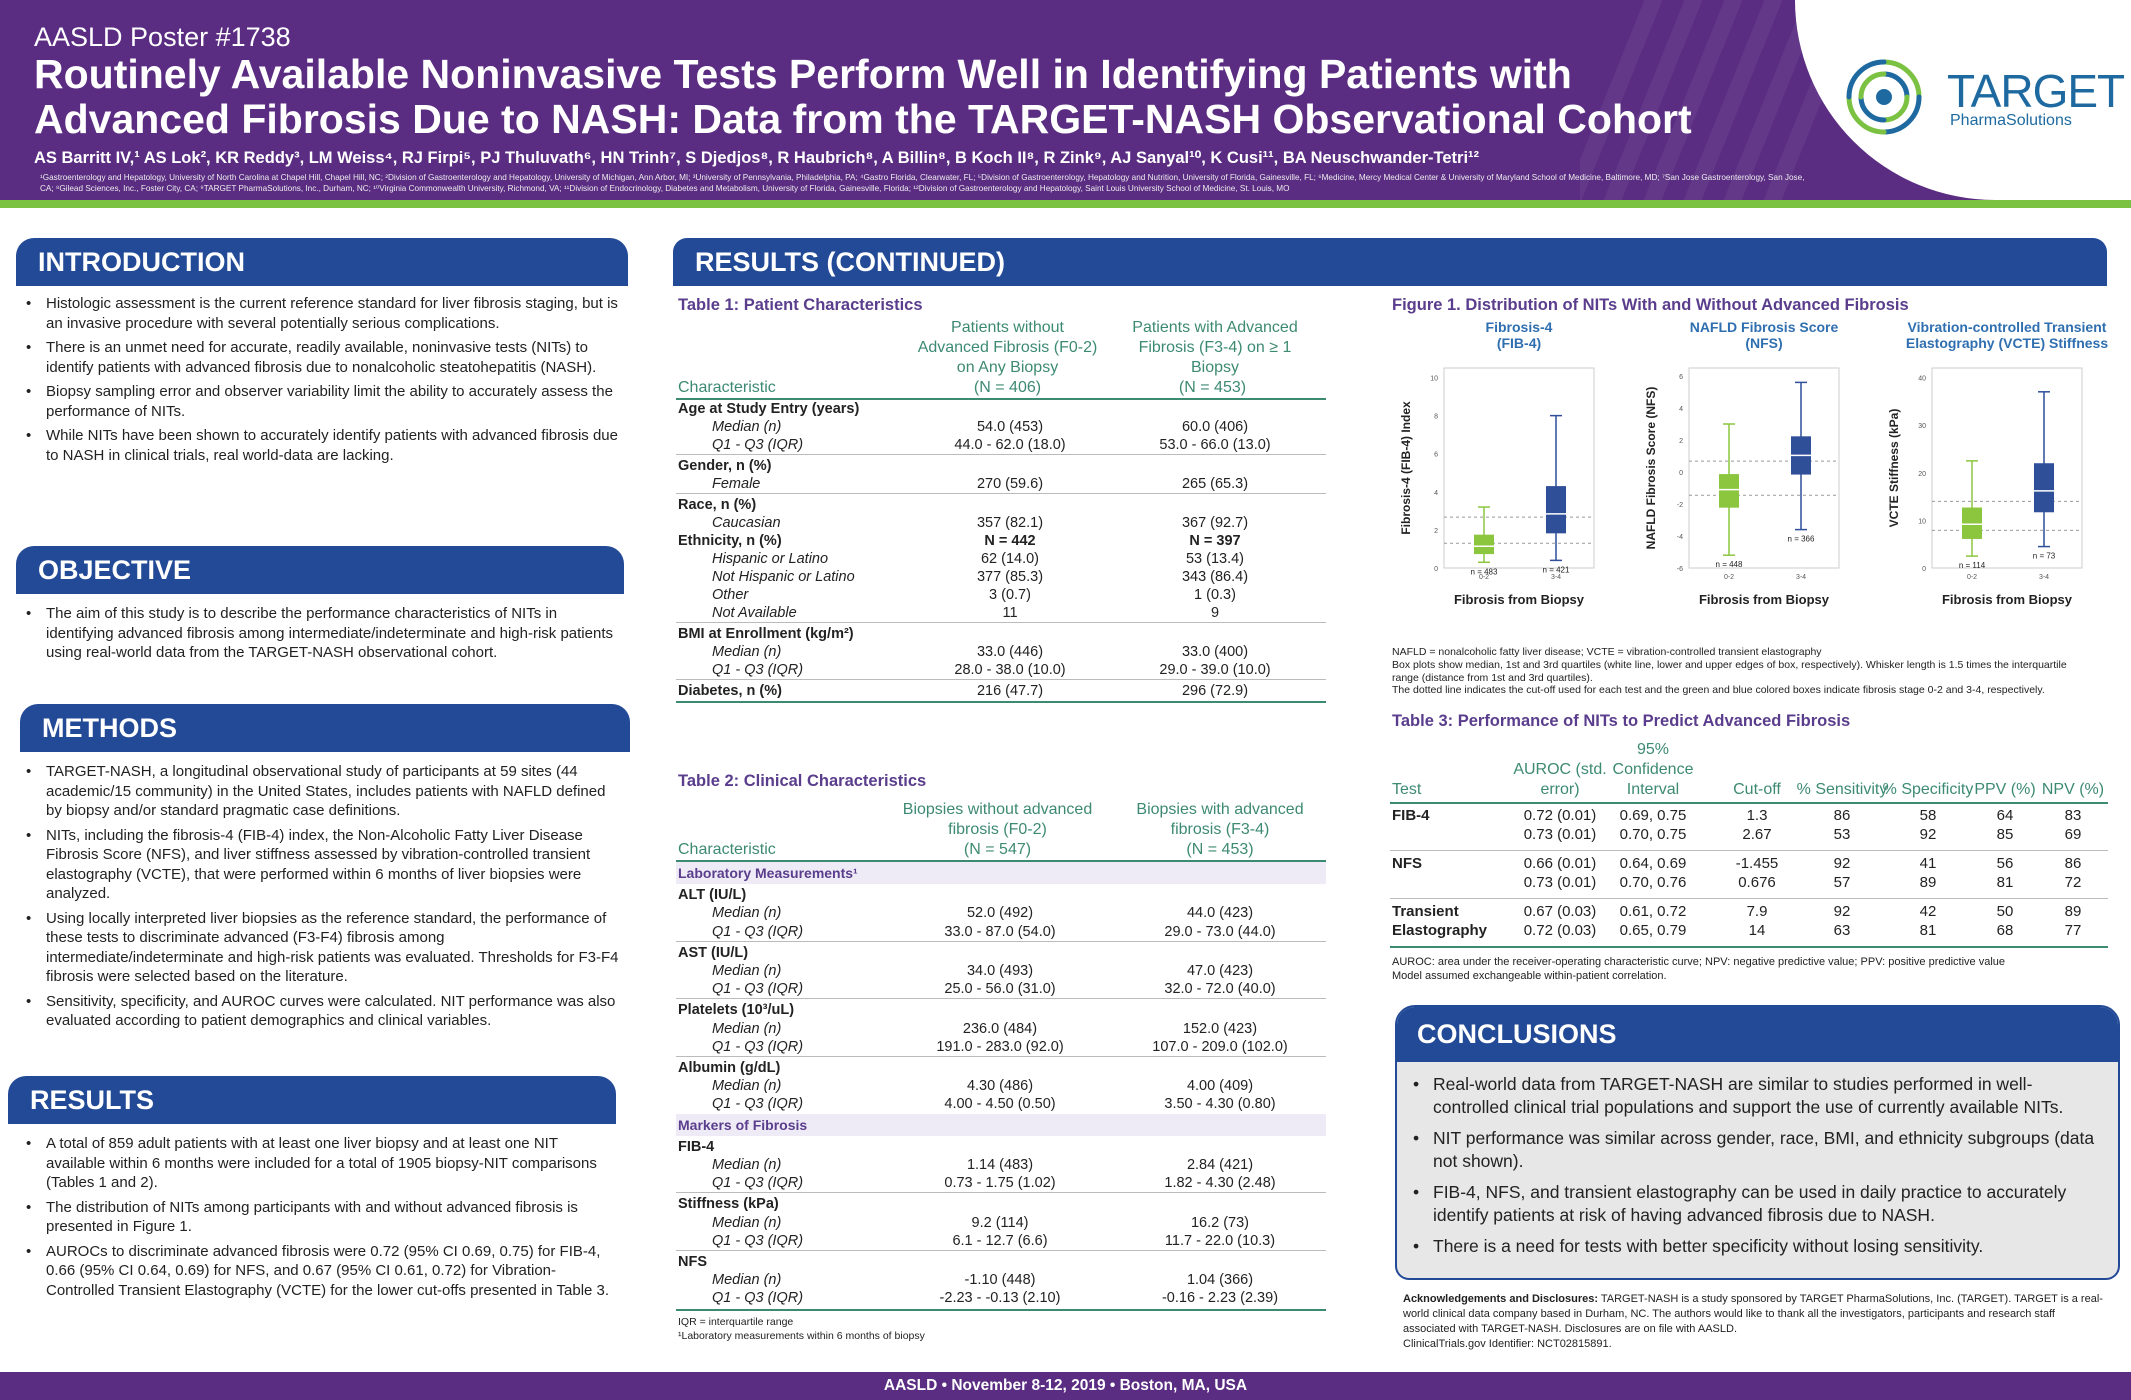 This screenshot has width=2131, height=1400. What do you see at coordinates (1000, 1028) in the screenshot?
I see `row-value-without: 236.0 (484)` at bounding box center [1000, 1028].